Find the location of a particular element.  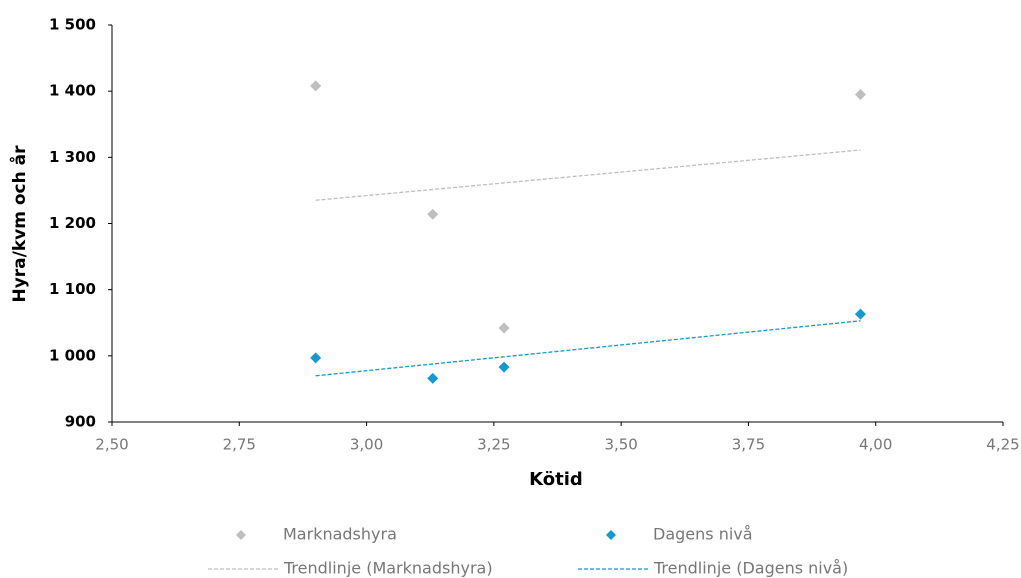

legend-label: Dagens nivå is located at coordinates (703, 534).